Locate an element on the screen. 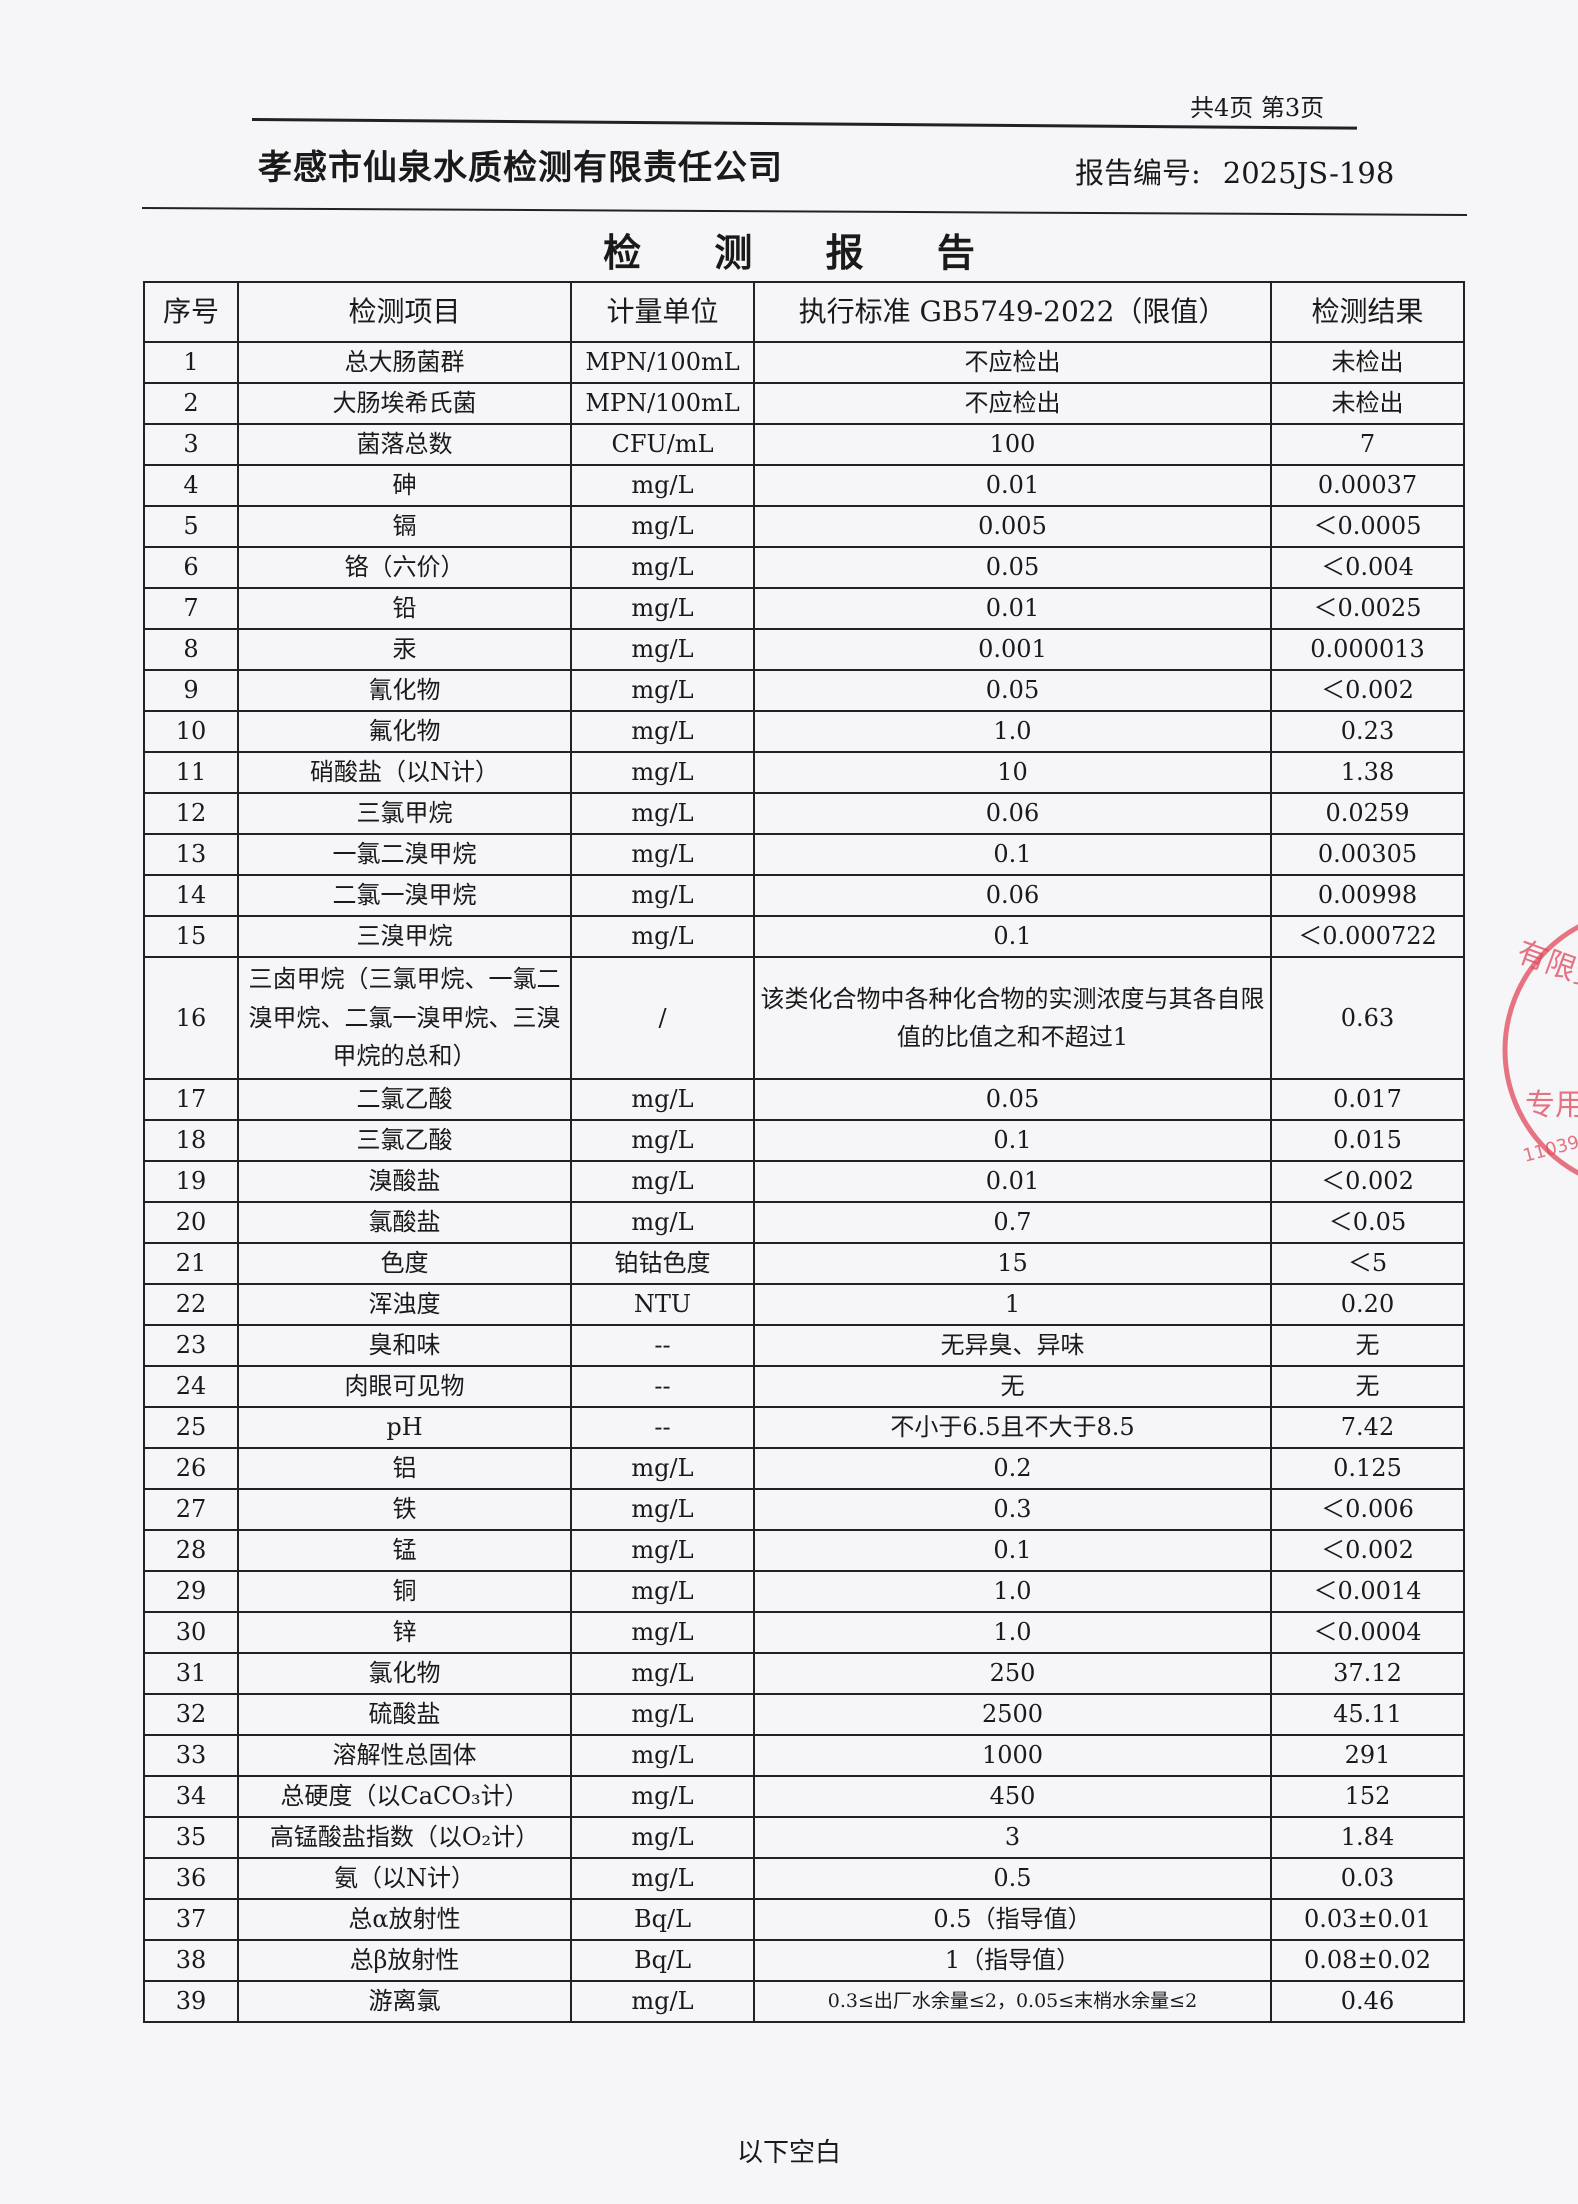  company-seal-stamp: 有限责任公 专用章 110392 is located at coordinates (1540, 1050).